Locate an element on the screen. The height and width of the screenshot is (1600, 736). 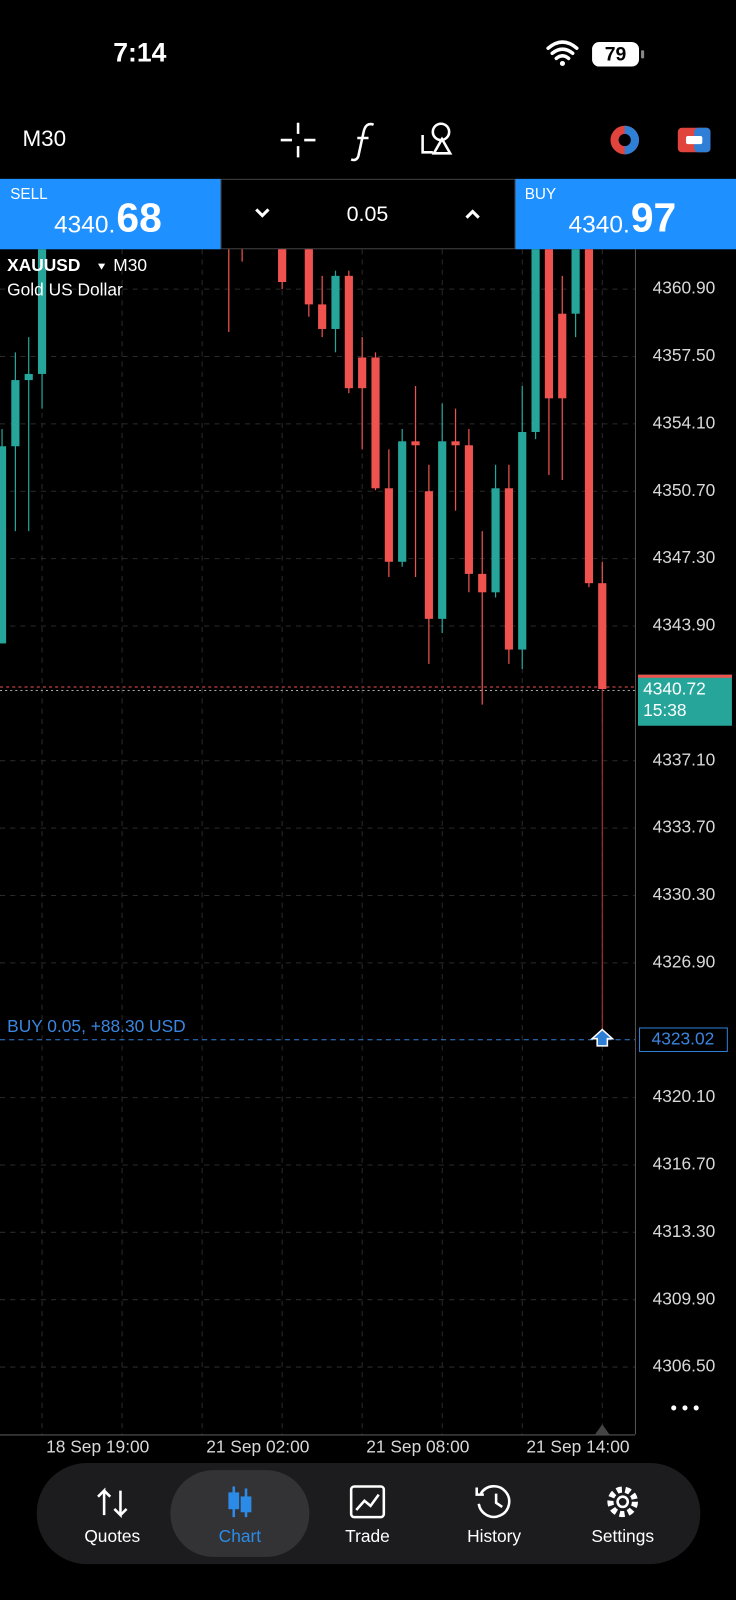
indicators-button is located at coordinates (362, 142).